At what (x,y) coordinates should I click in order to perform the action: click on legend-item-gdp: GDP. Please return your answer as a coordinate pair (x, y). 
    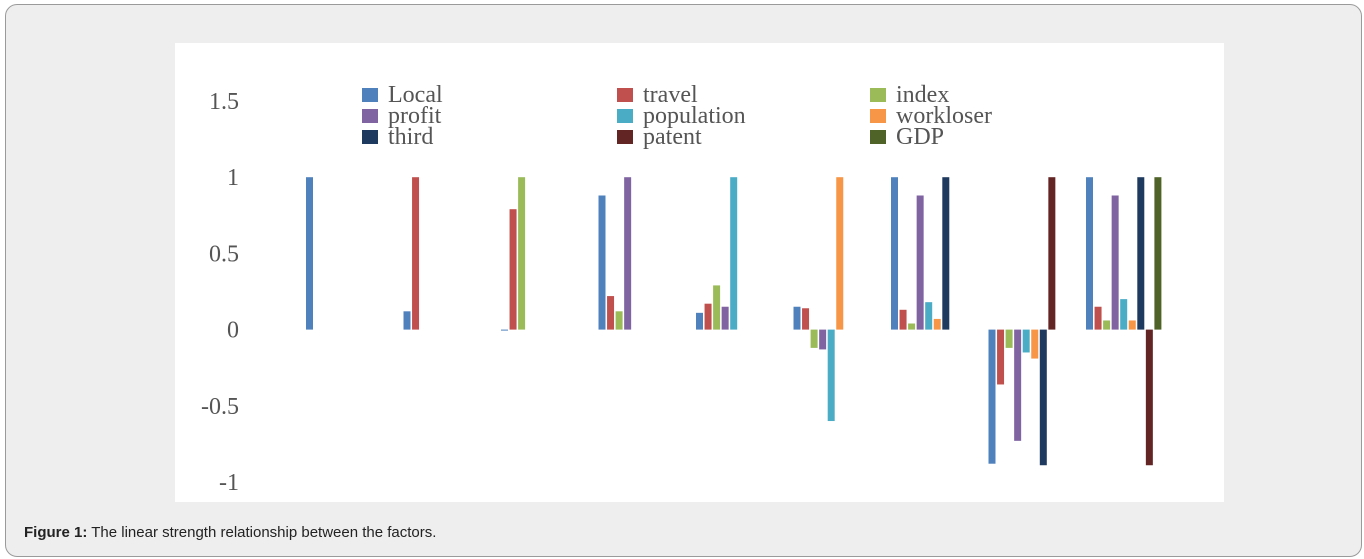
    Looking at the image, I should click on (907, 137).